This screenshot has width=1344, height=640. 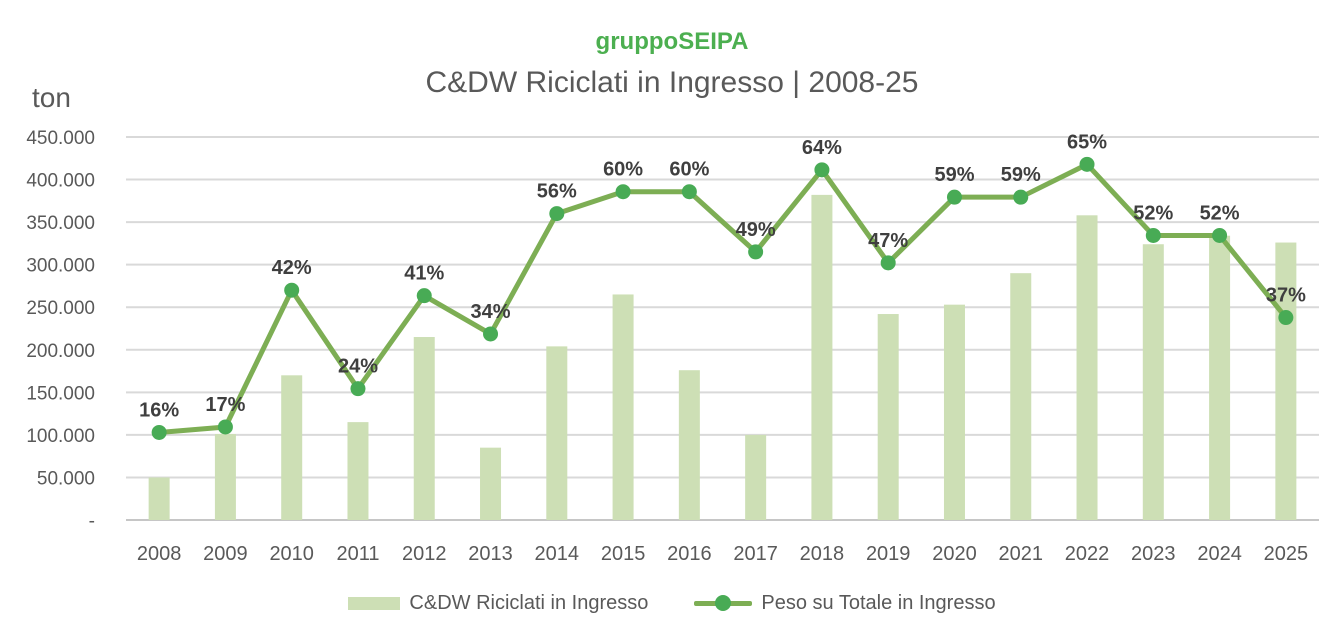 I want to click on y-tick-label: 200.000, so click(x=60, y=351).